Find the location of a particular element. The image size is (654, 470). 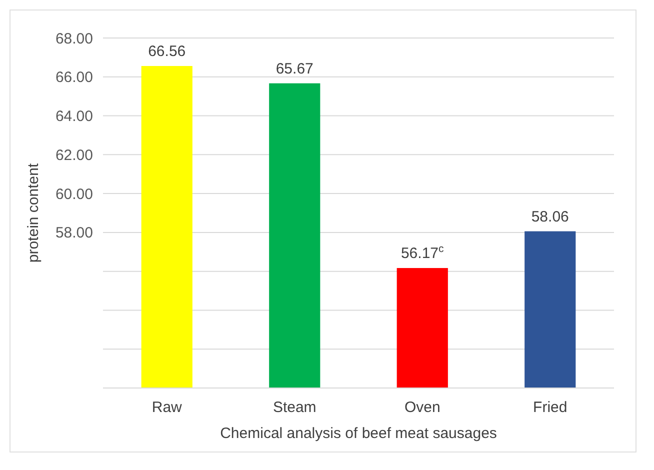

x-tick-label: Raw is located at coordinates (167, 407).